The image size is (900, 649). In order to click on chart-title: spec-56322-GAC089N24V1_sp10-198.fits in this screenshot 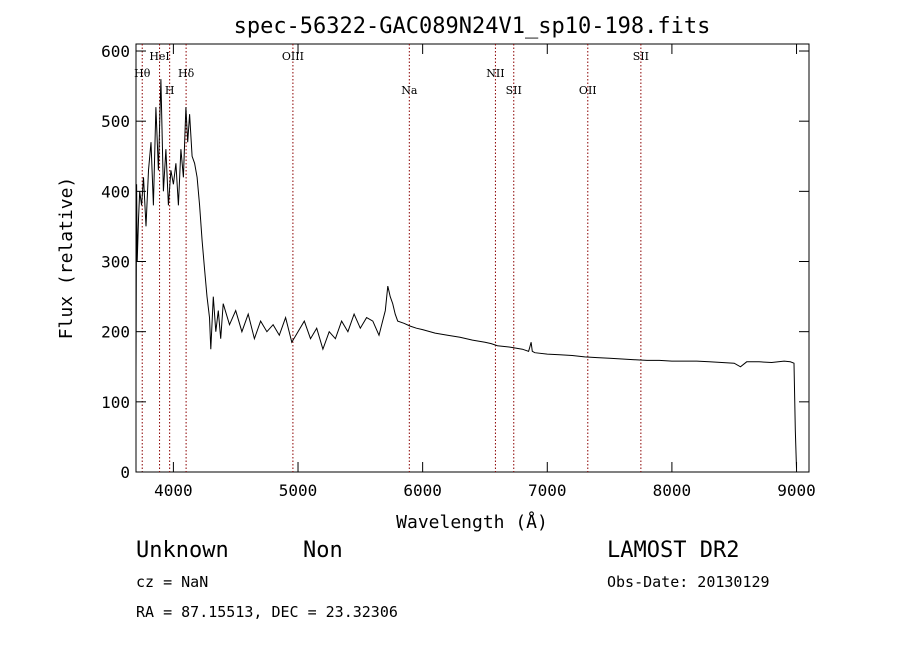, I will do `click(472, 26)`.